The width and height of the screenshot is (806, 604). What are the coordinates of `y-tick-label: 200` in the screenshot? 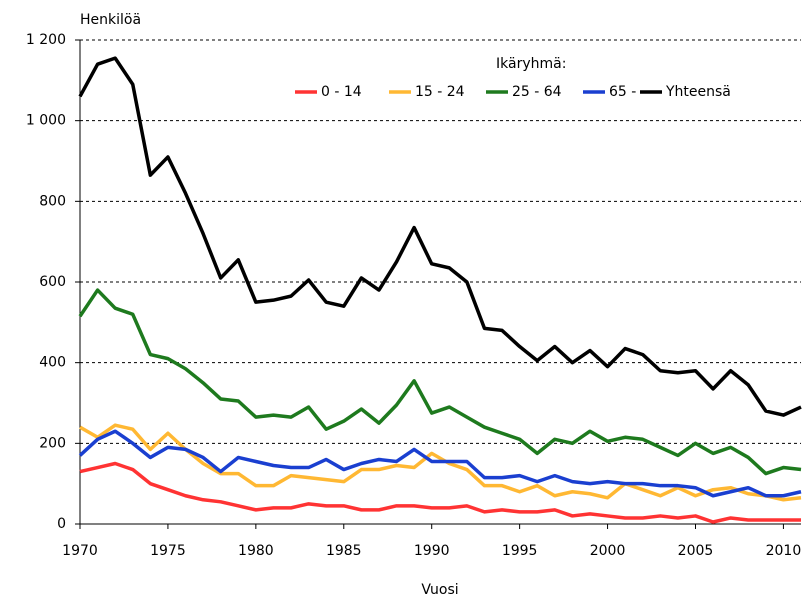 It's located at (52, 443).